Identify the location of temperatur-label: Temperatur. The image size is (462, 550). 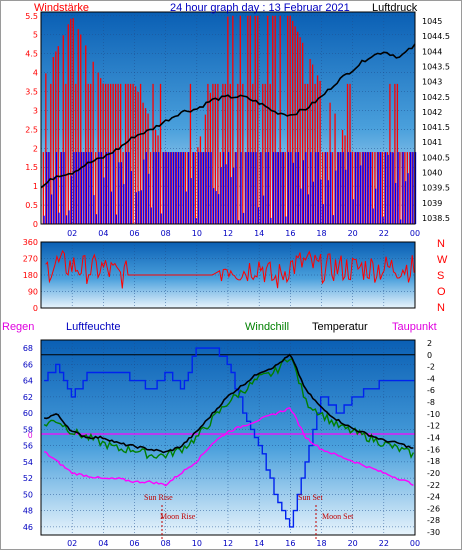
(340, 327).